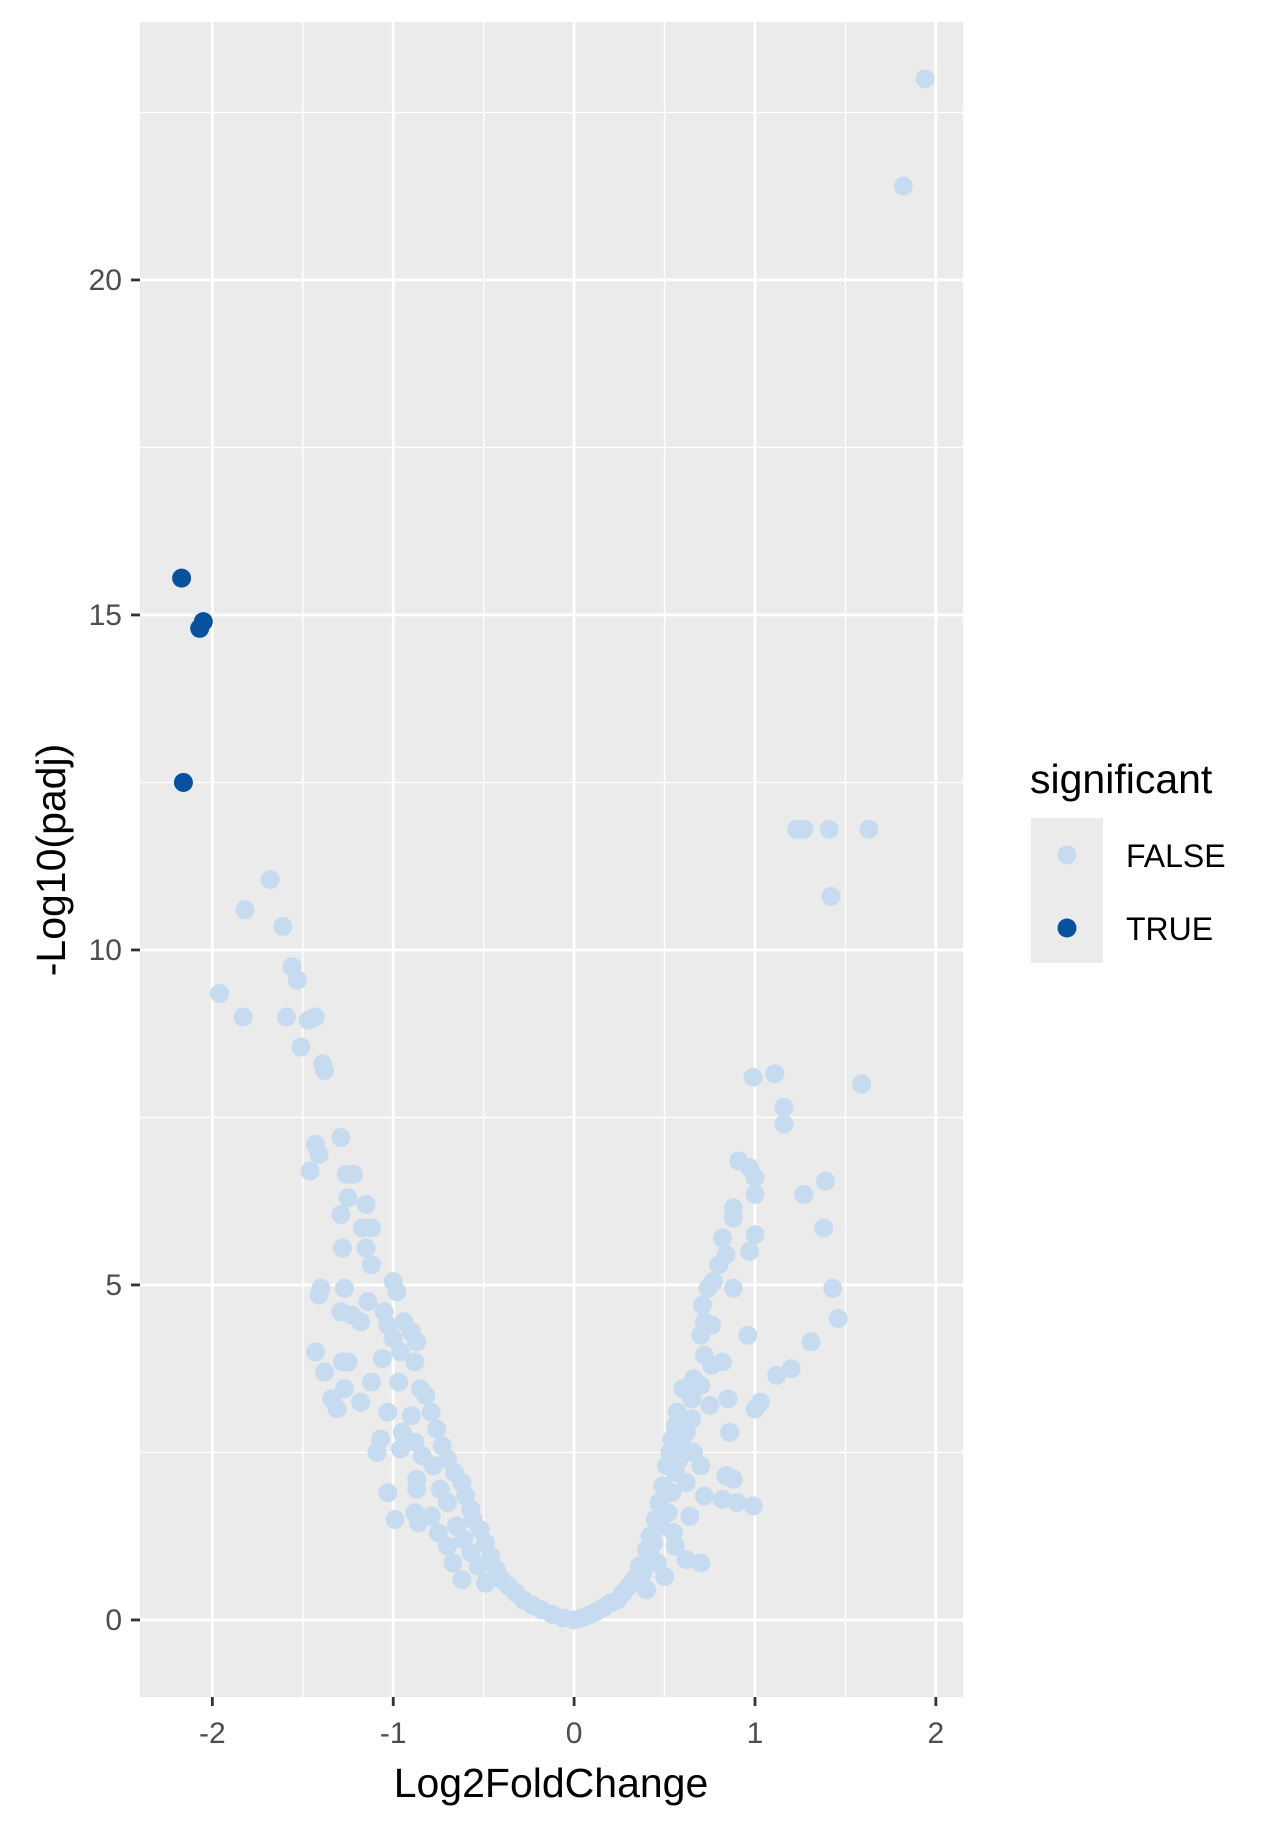 The height and width of the screenshot is (1824, 1283). Describe the element at coordinates (936, 1733) in the screenshot. I see `x-tick-label: 2` at that location.